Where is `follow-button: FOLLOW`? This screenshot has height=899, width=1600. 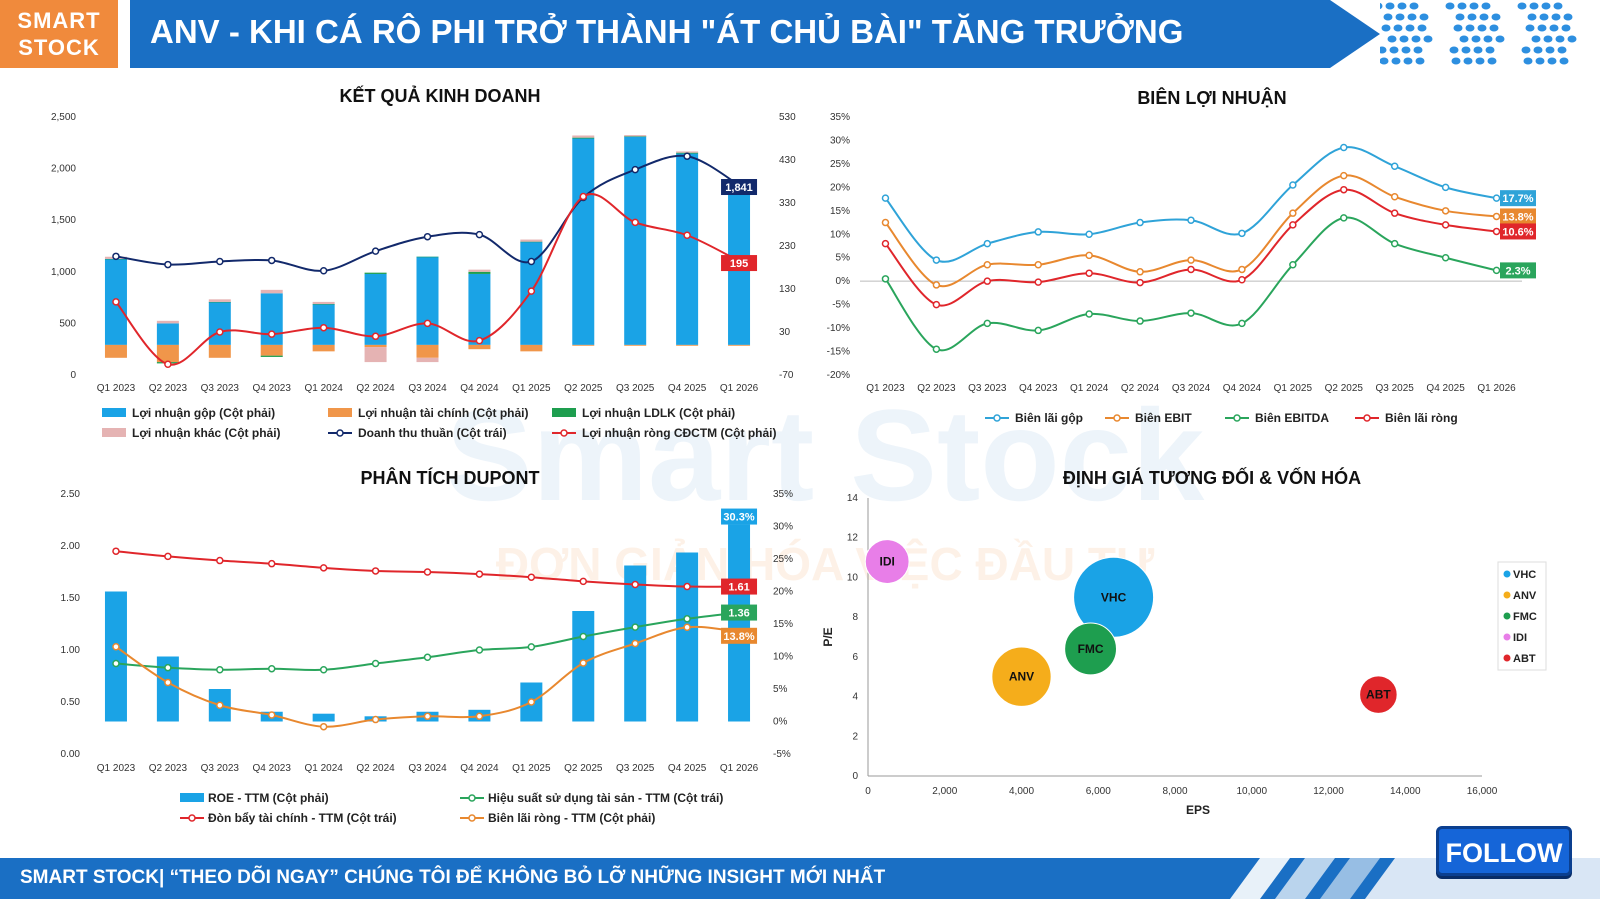 follow-button: FOLLOW is located at coordinates (1504, 851).